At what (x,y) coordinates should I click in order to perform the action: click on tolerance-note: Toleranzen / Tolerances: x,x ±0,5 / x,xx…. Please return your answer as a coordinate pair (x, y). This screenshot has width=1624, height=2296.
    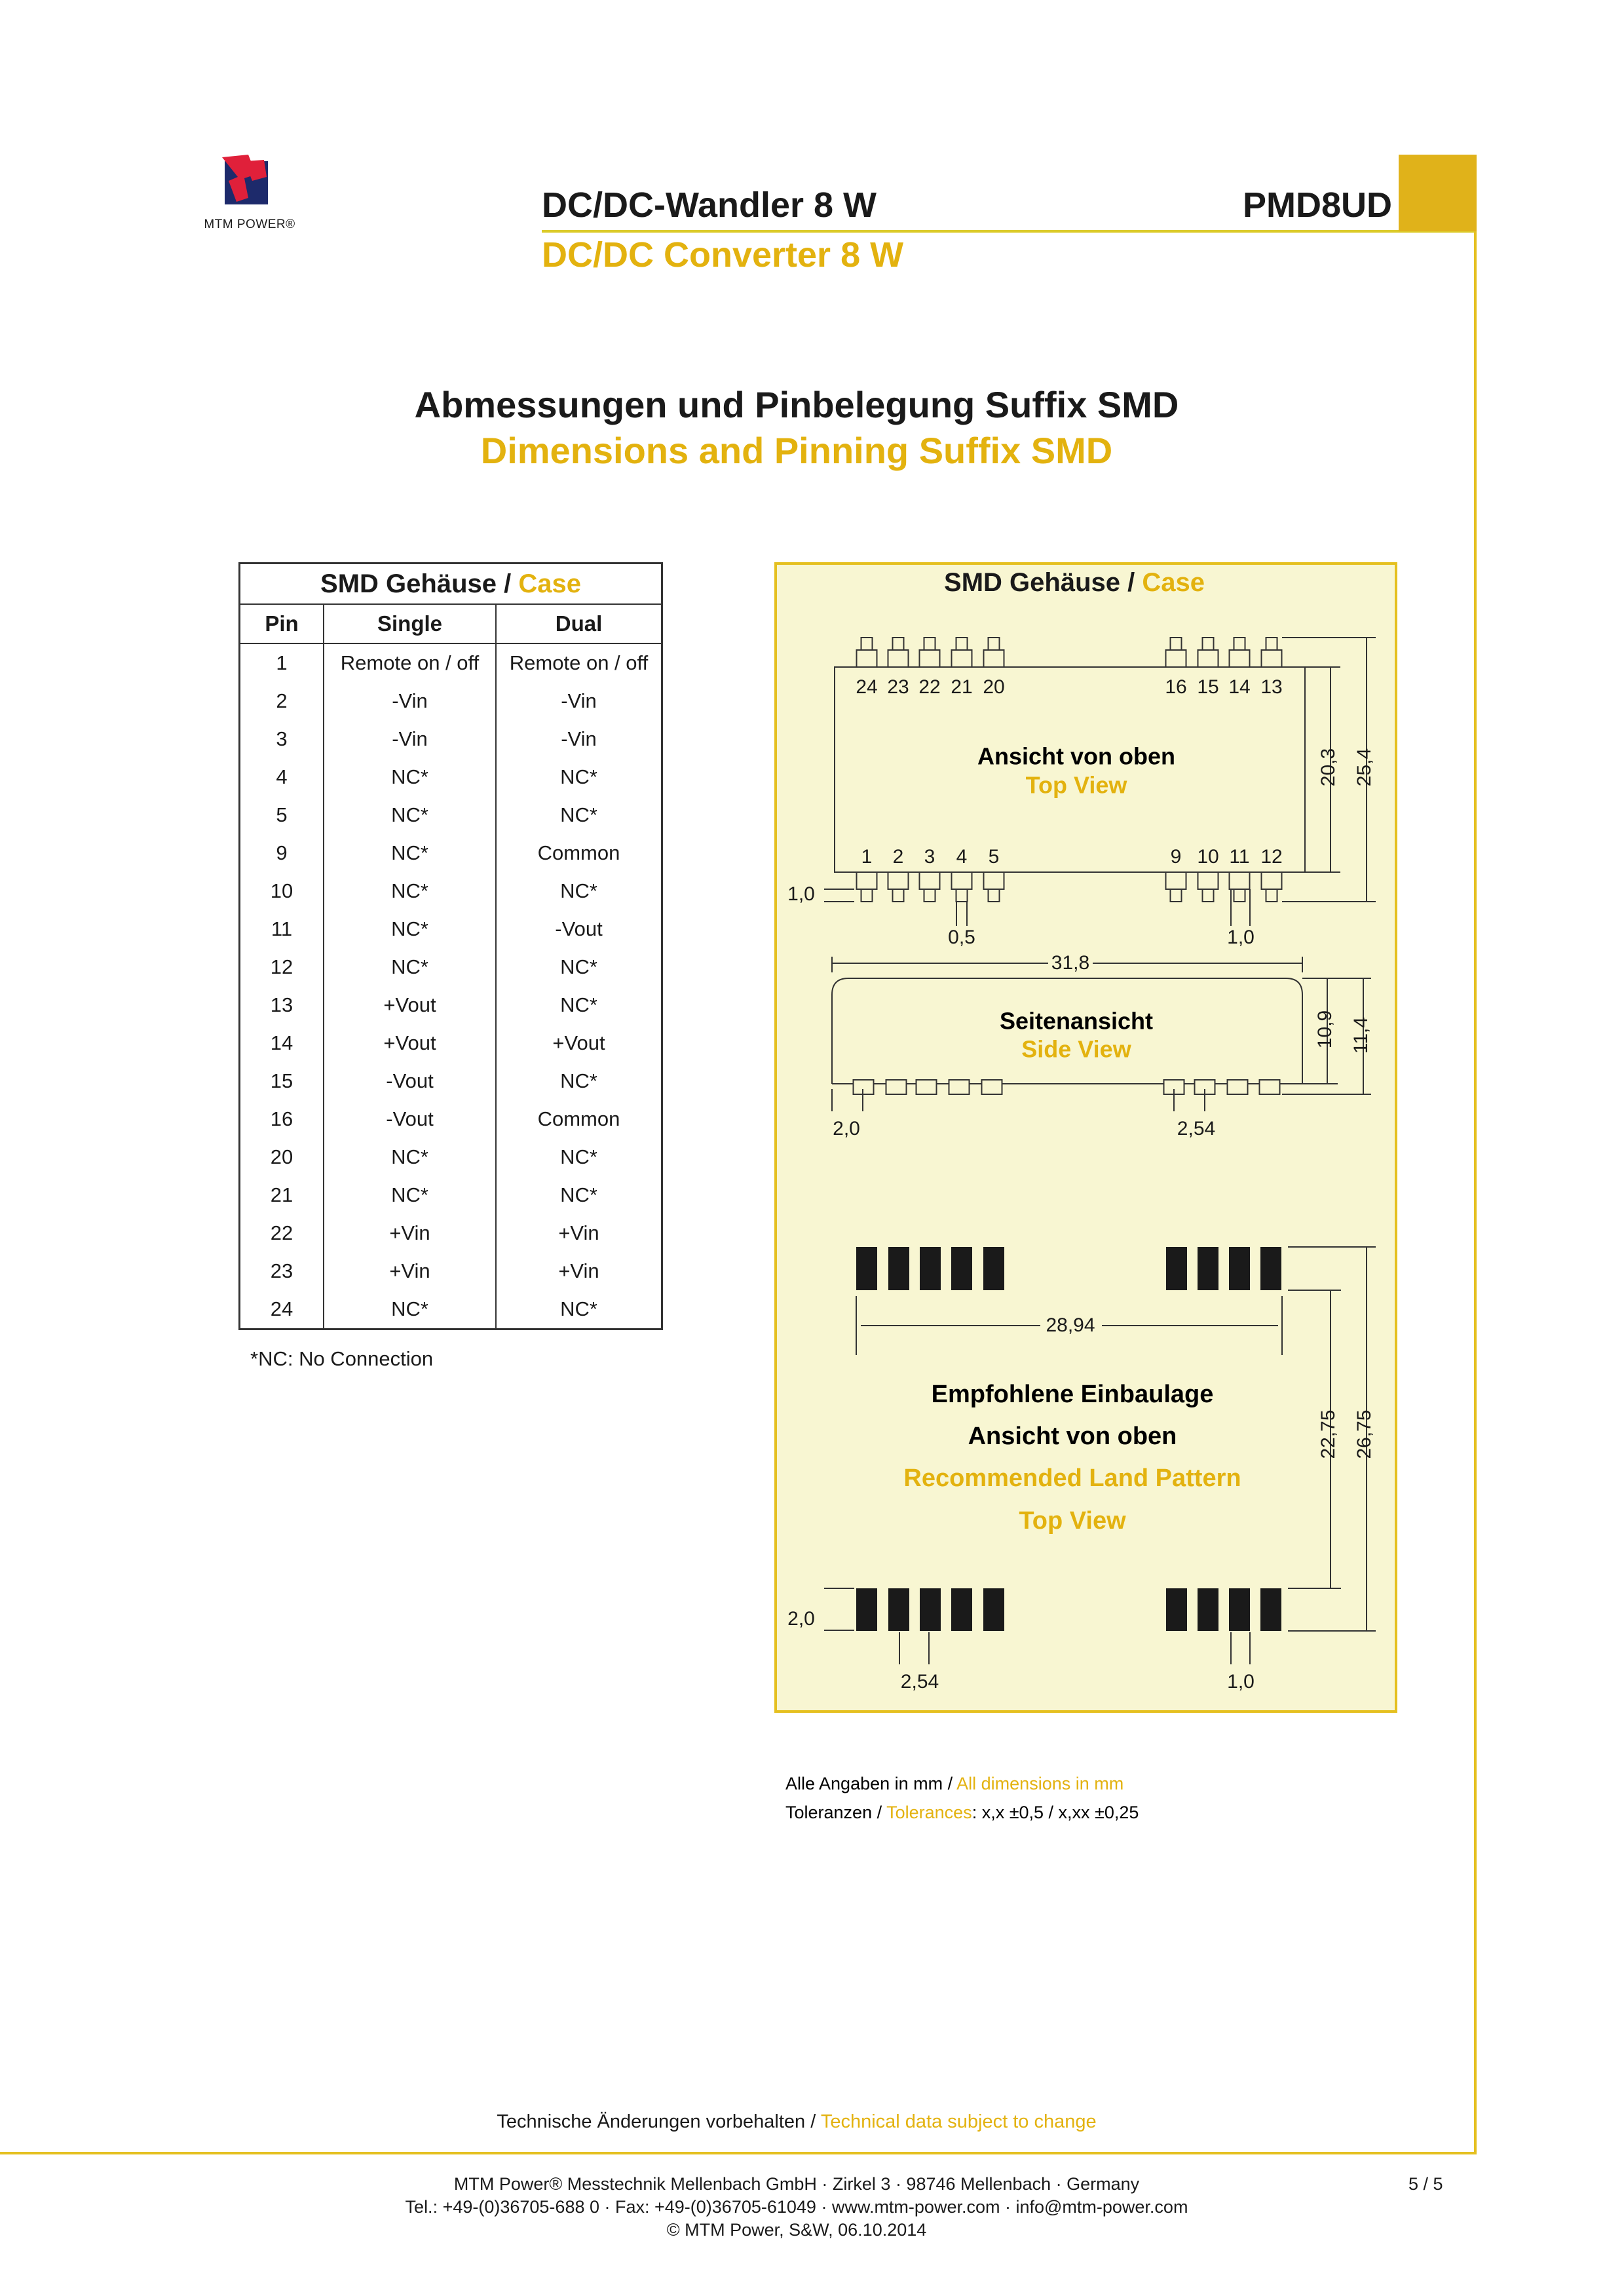
    Looking at the image, I should click on (962, 1812).